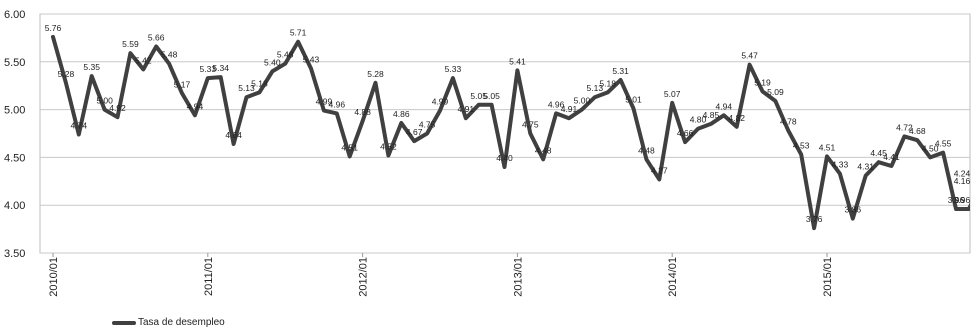 The image size is (977, 331). Describe the element at coordinates (517, 61) in the screenshot. I see `data-label: 5.41` at that location.